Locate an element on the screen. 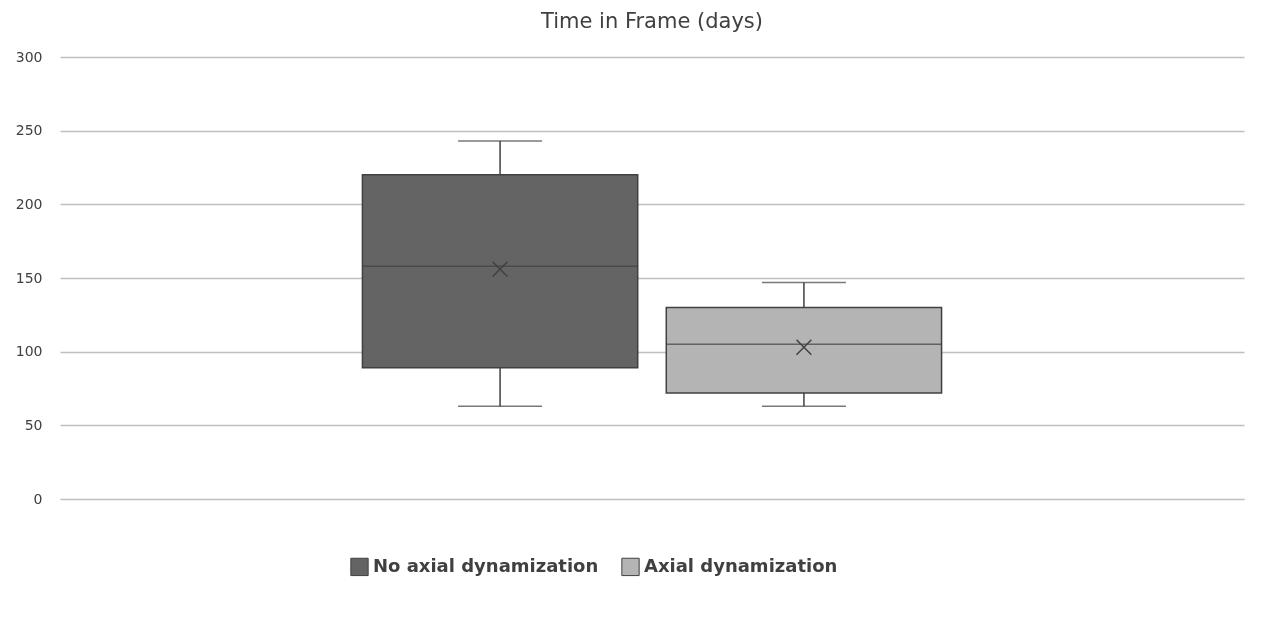 The width and height of the screenshot is (1269, 638). y-tick-label: 300 is located at coordinates (29, 56).